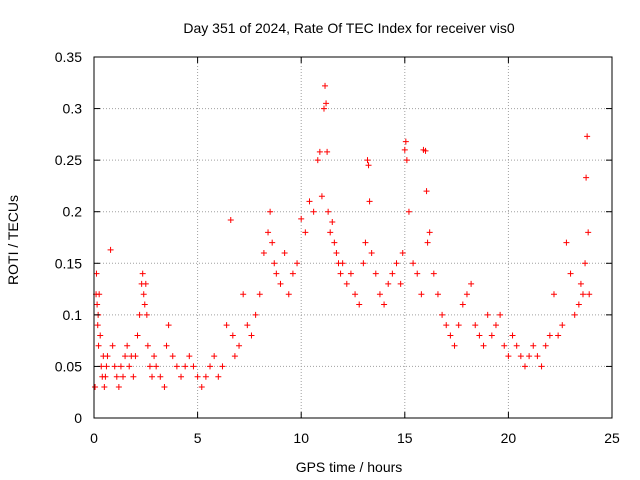  Describe the element at coordinates (509, 438) in the screenshot. I see `x-tick-label: 20` at that location.